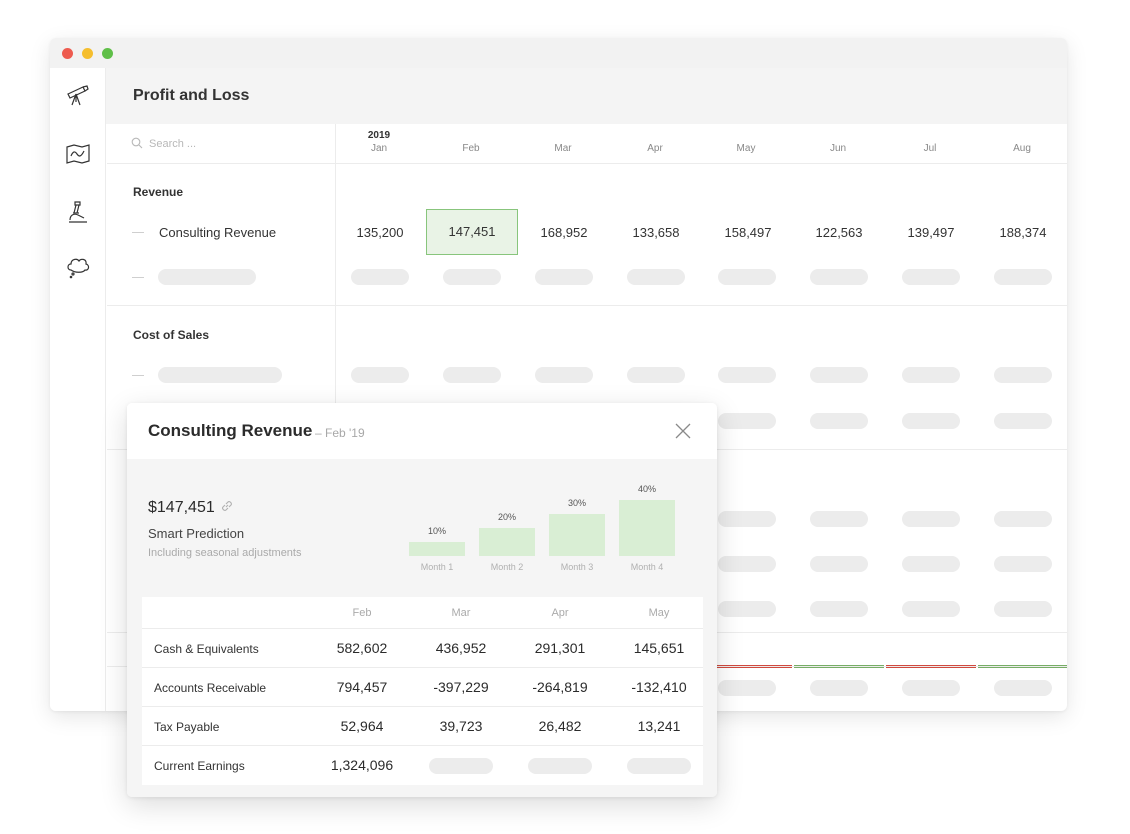  Describe the element at coordinates (362, 765) in the screenshot. I see `table-cell: 1,324,096` at that location.